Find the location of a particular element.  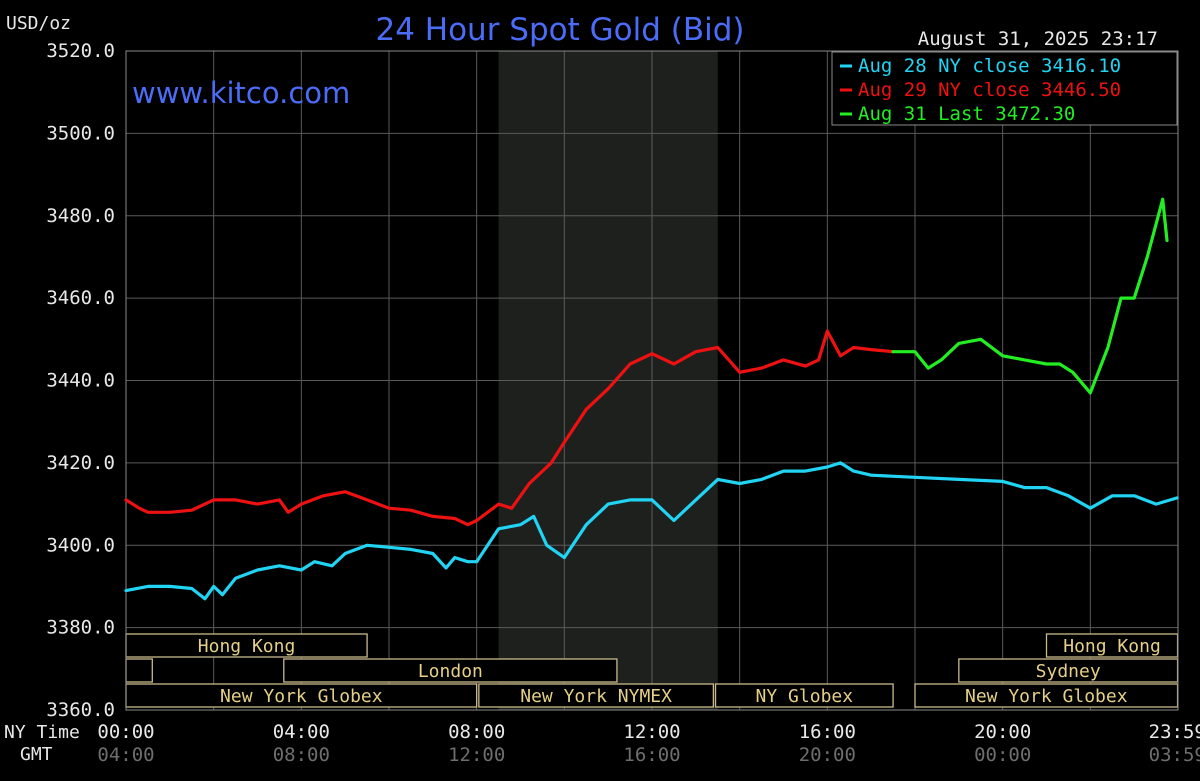

gmt-row-label: GMT is located at coordinates (36, 754).